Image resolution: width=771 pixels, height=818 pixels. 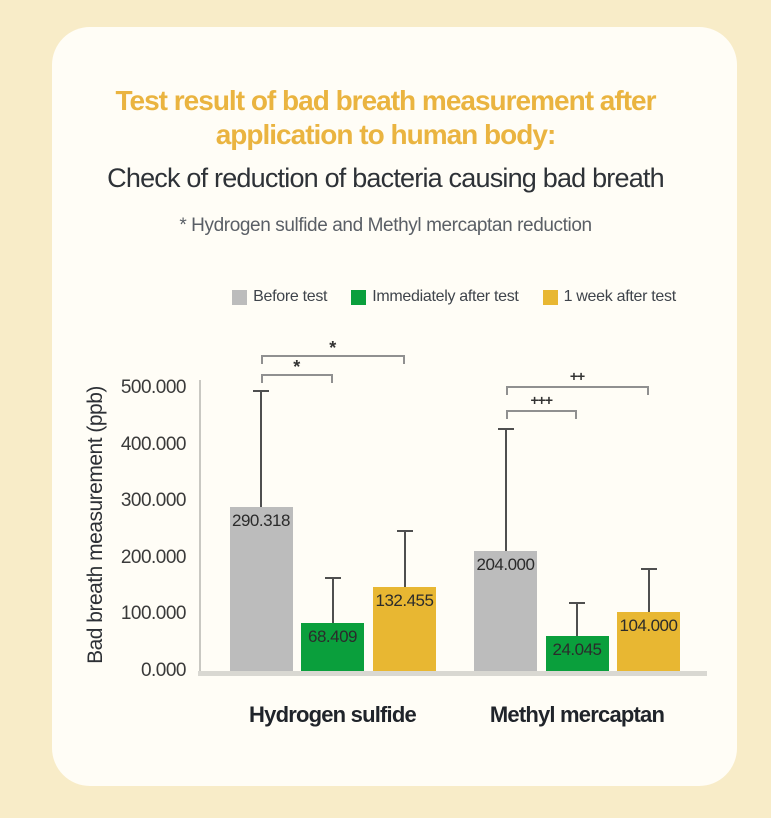 I want to click on x-category-label: Hydrogen sulfide, so click(x=333, y=714).